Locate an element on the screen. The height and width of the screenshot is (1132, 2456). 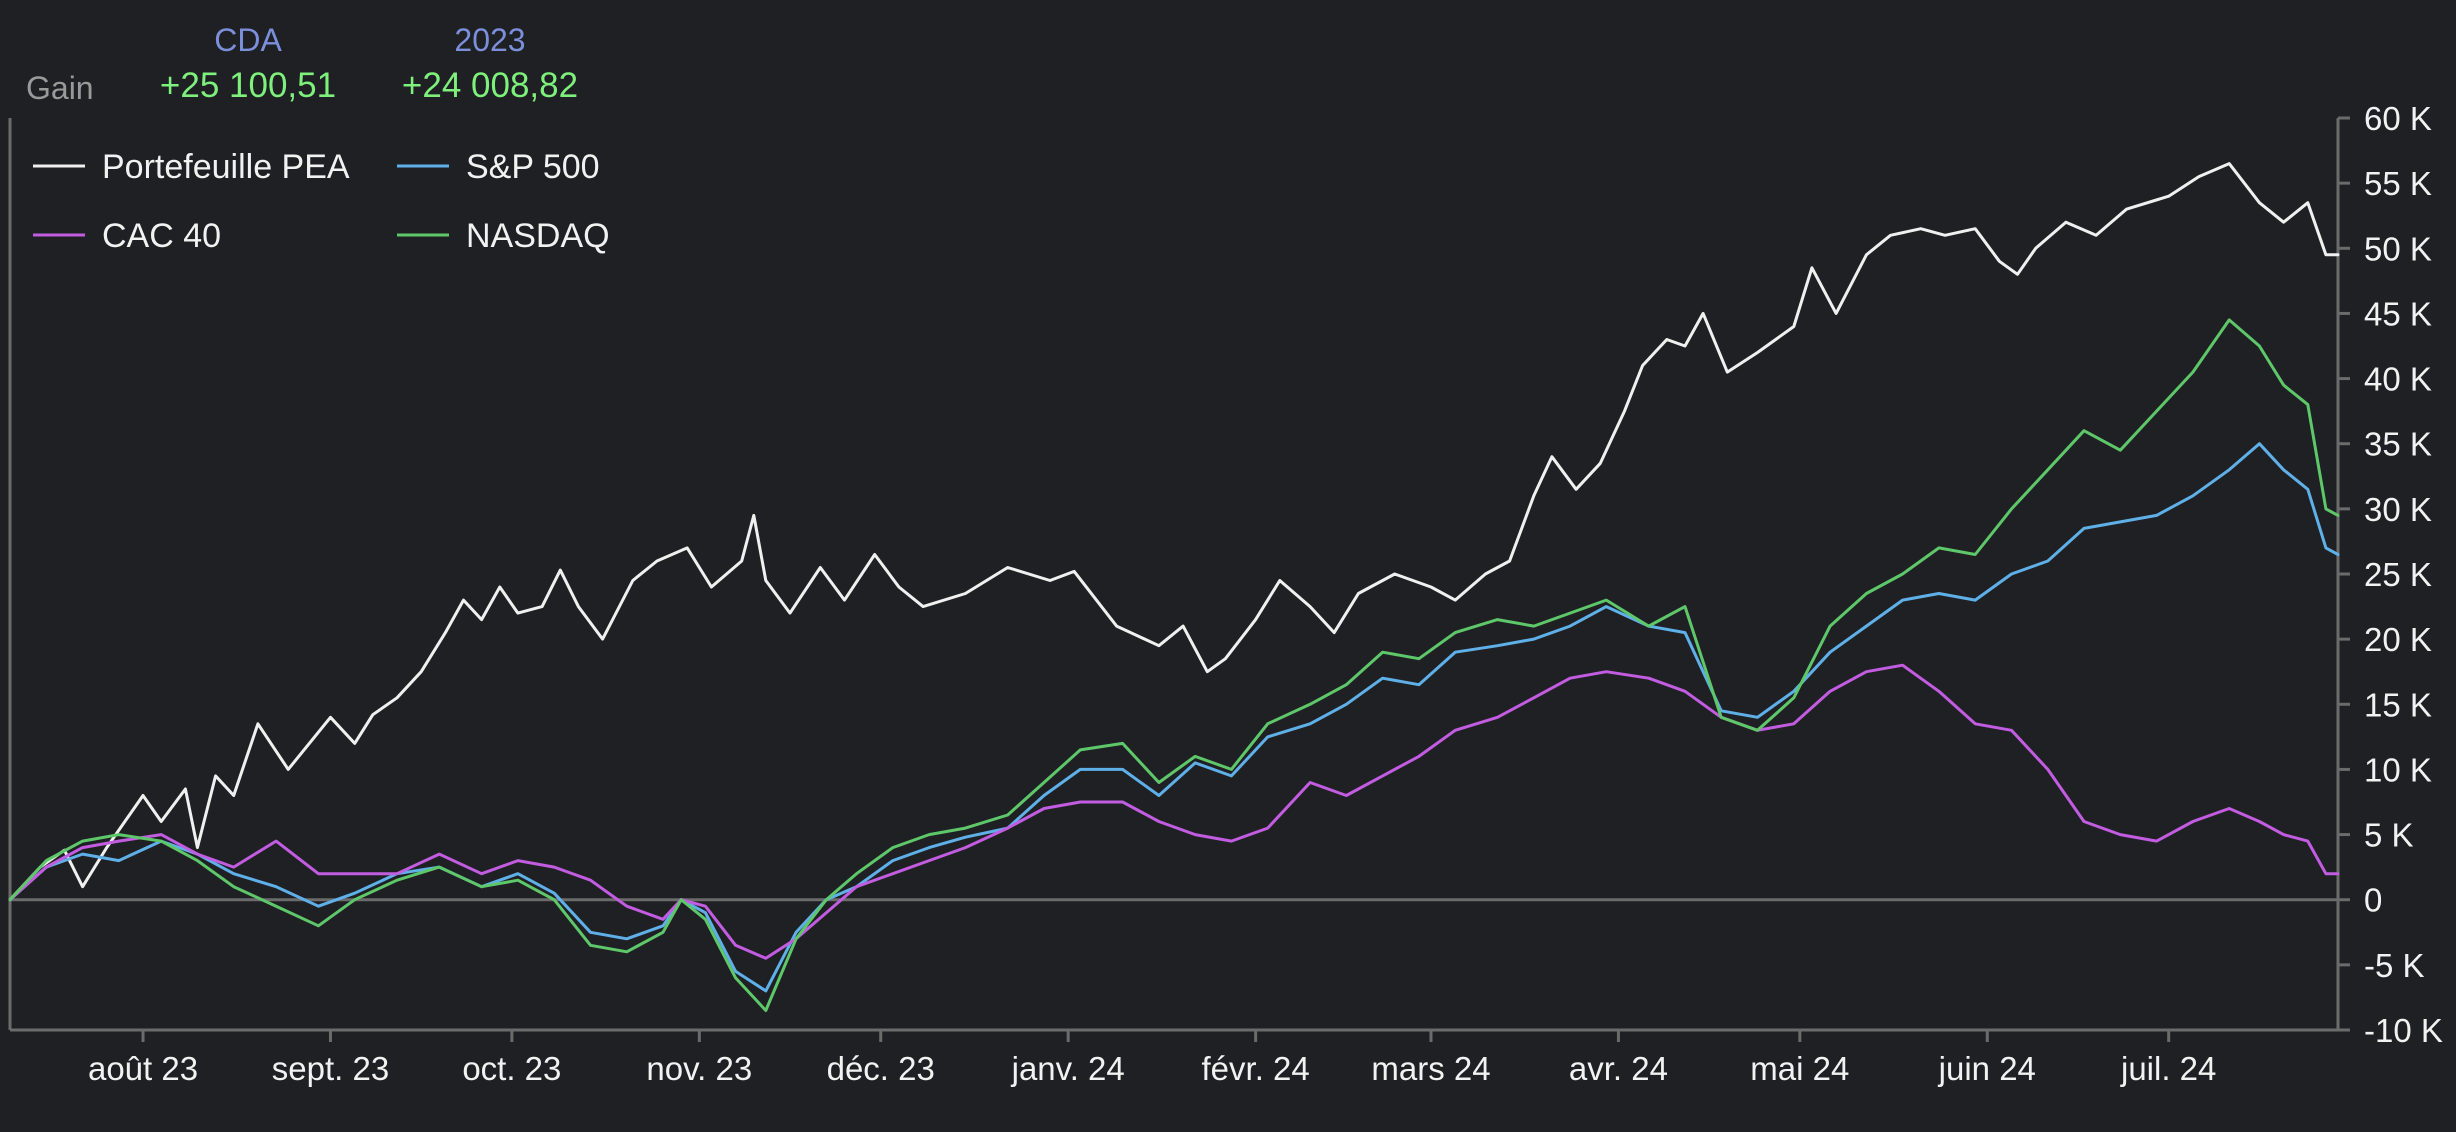
y-tick-label: -5 K is located at coordinates (2394, 965).